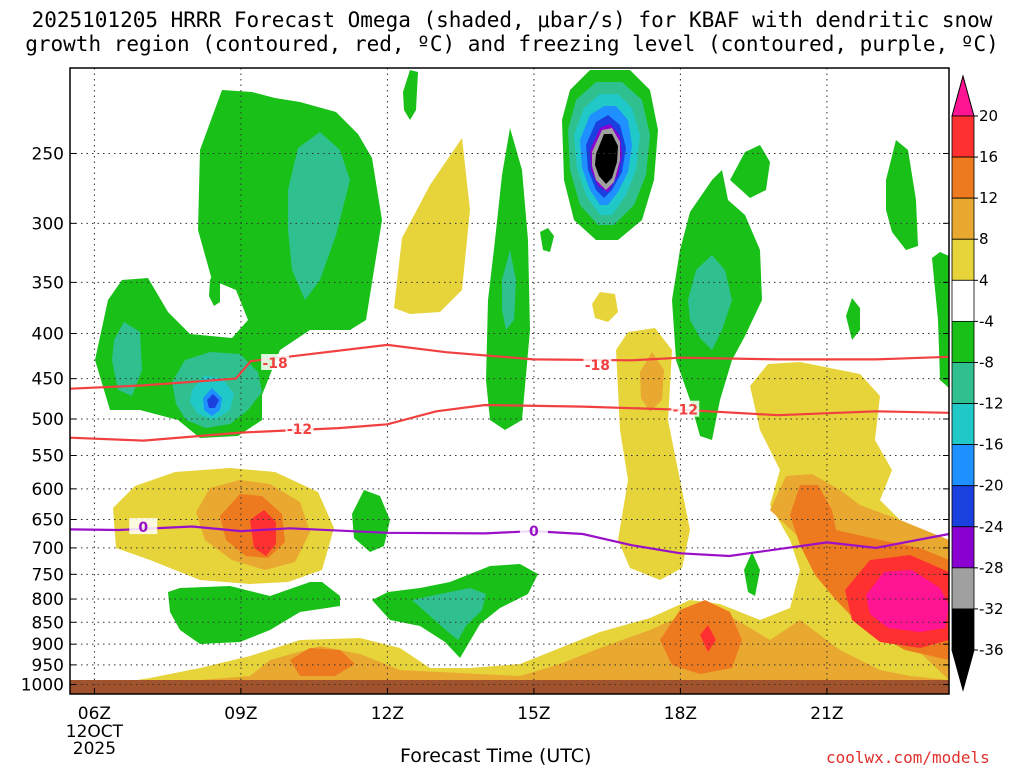  Describe the element at coordinates (984, 239) in the screenshot. I see `colorbar-label: 8` at that location.